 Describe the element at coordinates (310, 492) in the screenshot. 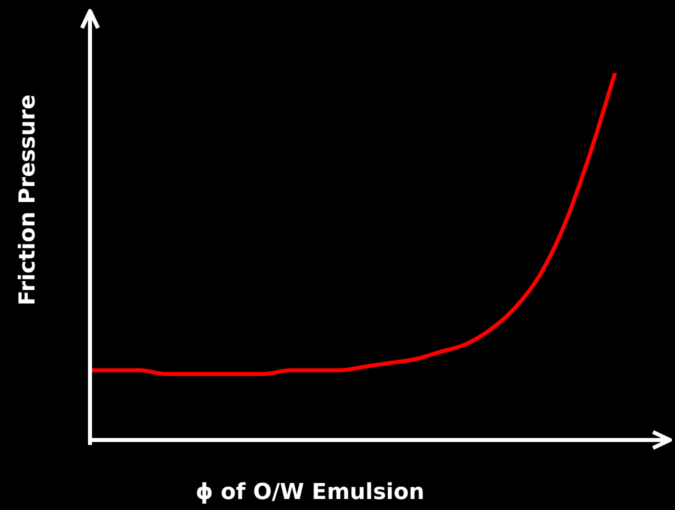

I see `x-axis-title: ϕ of O/W Emulsion` at that location.